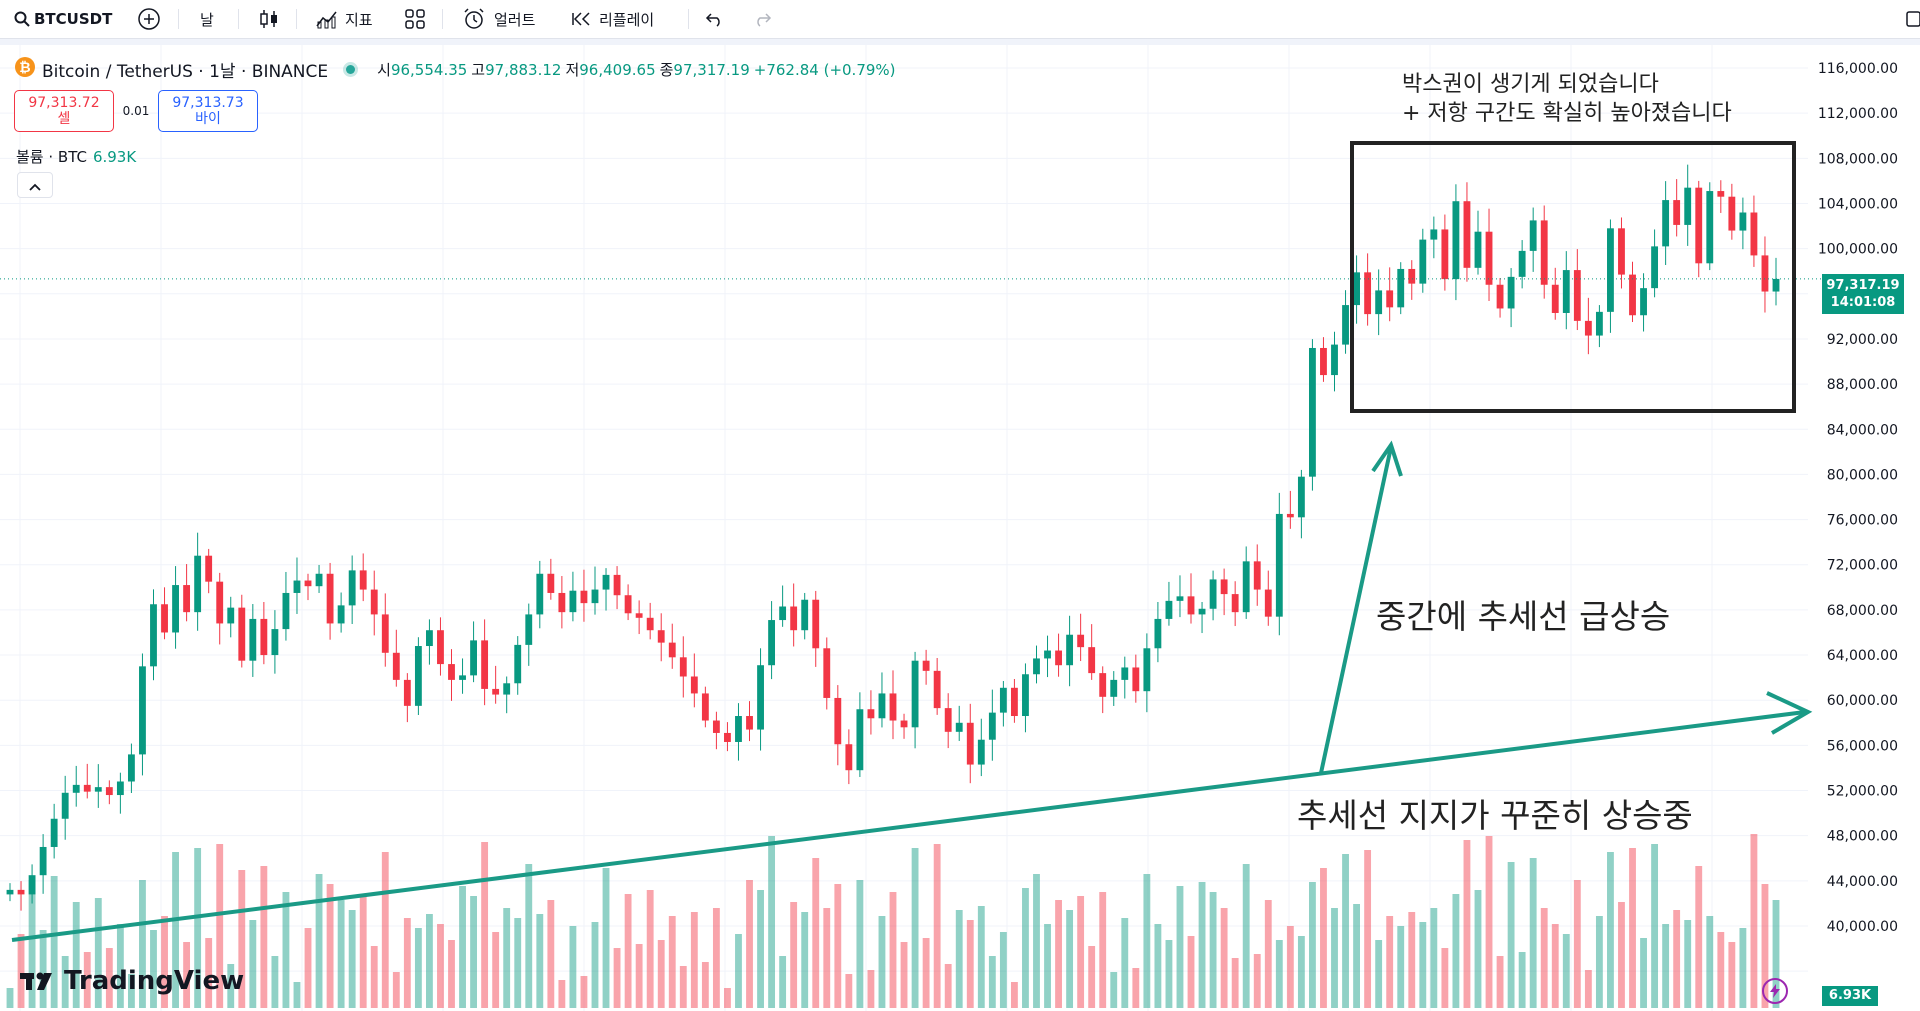 The height and width of the screenshot is (1011, 1920). I want to click on indicators-icon, so click(327, 19).